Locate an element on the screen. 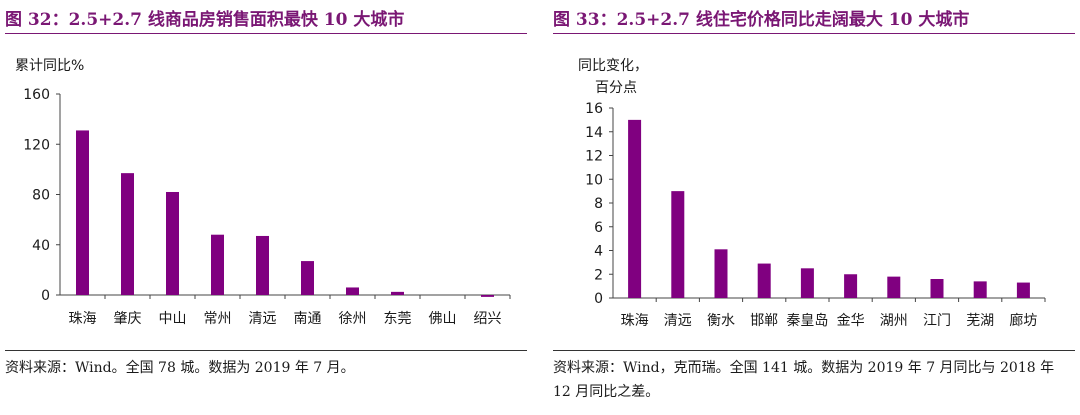  y-tick-label: 12 is located at coordinates (594, 157).